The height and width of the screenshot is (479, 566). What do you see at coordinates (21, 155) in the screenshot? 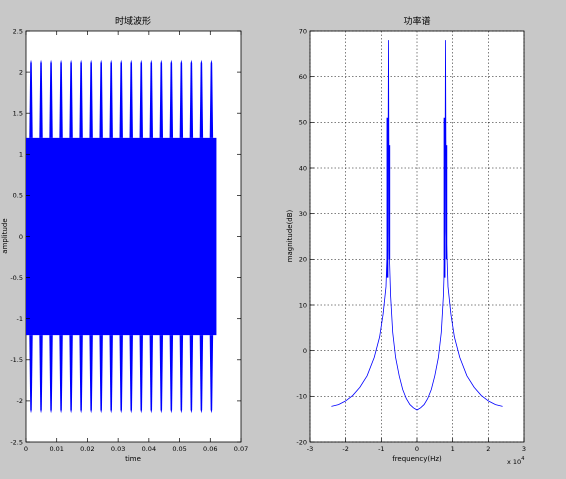
I see `time-y-tick-label: 1` at bounding box center [21, 155].